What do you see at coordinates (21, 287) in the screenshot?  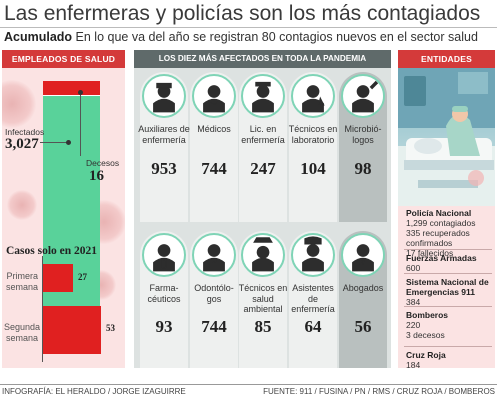 I see `week-1-label-line2: semana` at bounding box center [21, 287].